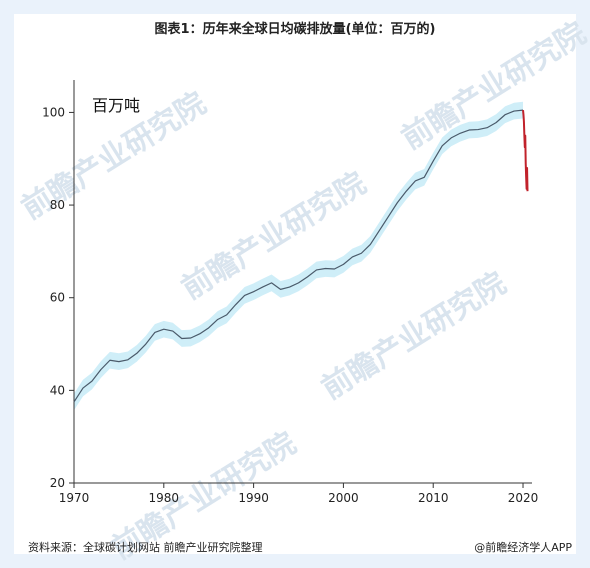 The height and width of the screenshot is (568, 590). What do you see at coordinates (343, 498) in the screenshot?
I see `x-tick-label: 2000` at bounding box center [343, 498].